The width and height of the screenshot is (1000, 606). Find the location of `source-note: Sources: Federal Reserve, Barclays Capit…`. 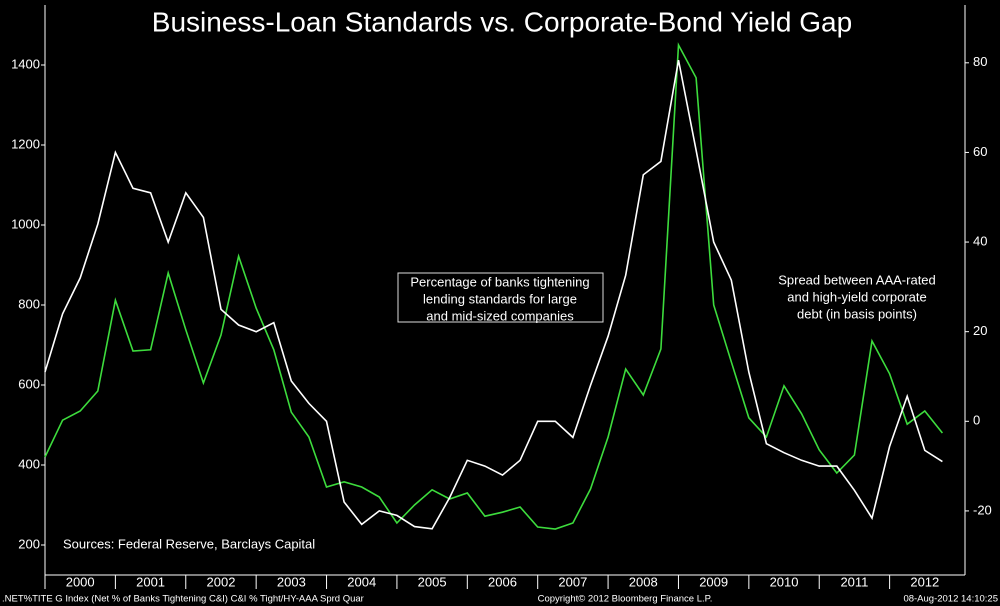

source-note: Sources: Federal Reserve, Barclays Capit… is located at coordinates (189, 543).